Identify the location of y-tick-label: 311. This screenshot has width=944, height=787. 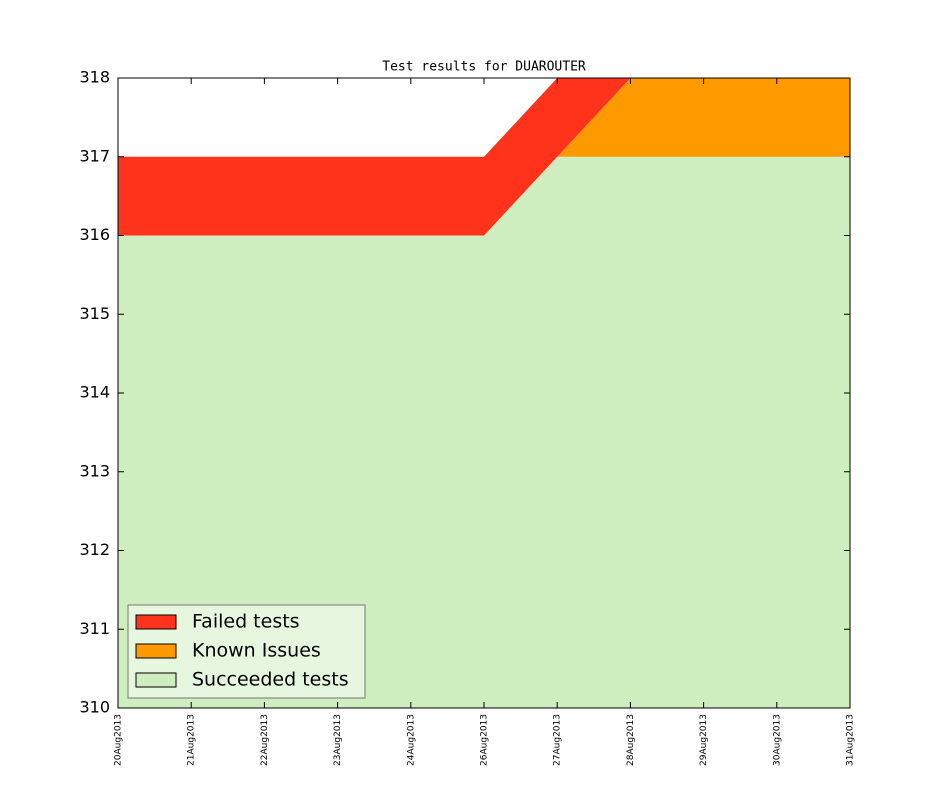
(94, 628).